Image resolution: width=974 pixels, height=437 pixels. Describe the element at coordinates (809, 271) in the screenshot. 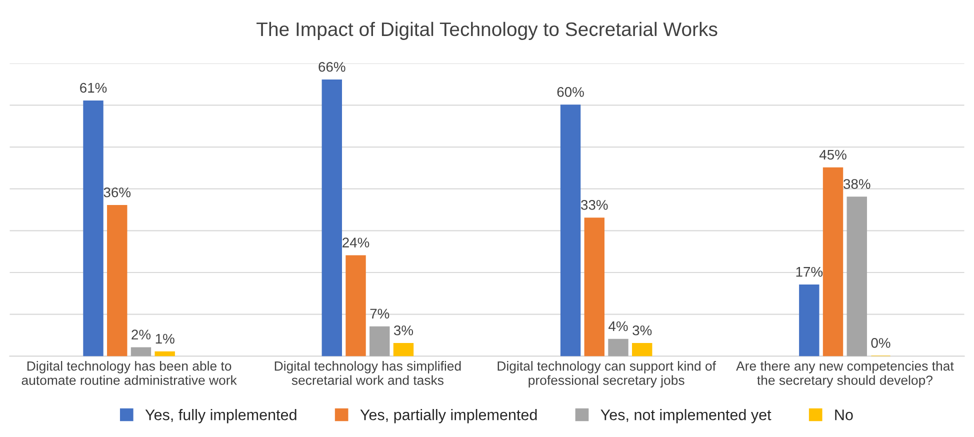

I see `data-label: 17%` at that location.